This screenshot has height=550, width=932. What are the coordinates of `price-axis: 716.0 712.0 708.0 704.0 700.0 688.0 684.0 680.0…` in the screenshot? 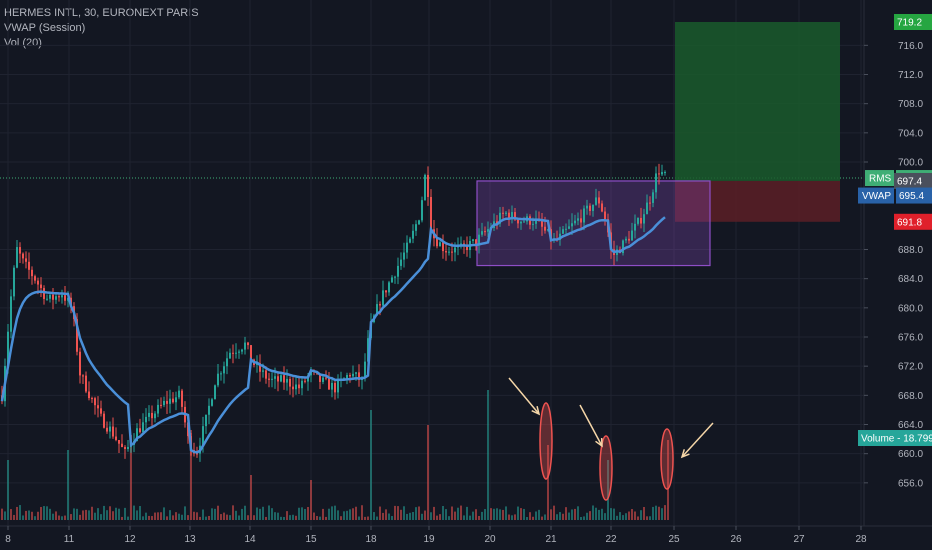 It's located at (895, 263).